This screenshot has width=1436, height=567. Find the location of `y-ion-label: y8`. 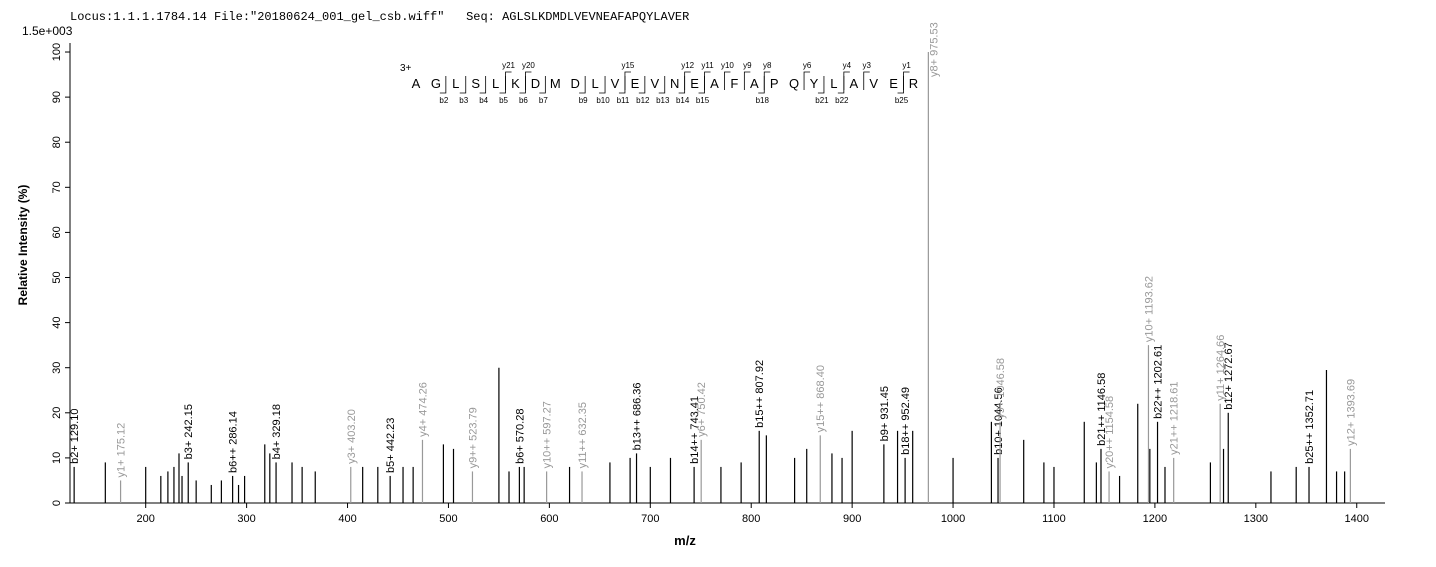

y-ion-label: y8 is located at coordinates (767, 65).